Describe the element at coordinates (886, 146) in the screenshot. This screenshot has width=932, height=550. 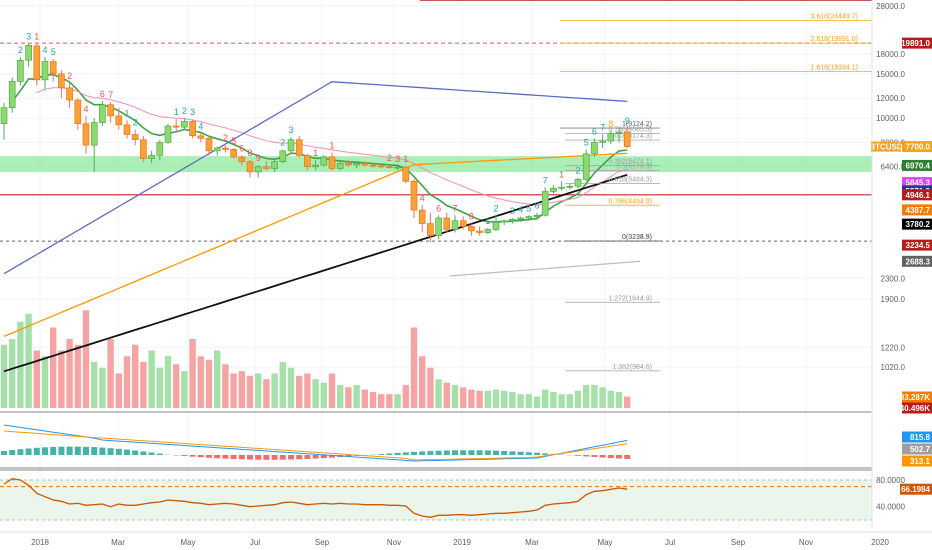
I see `symbol-badge` at that location.